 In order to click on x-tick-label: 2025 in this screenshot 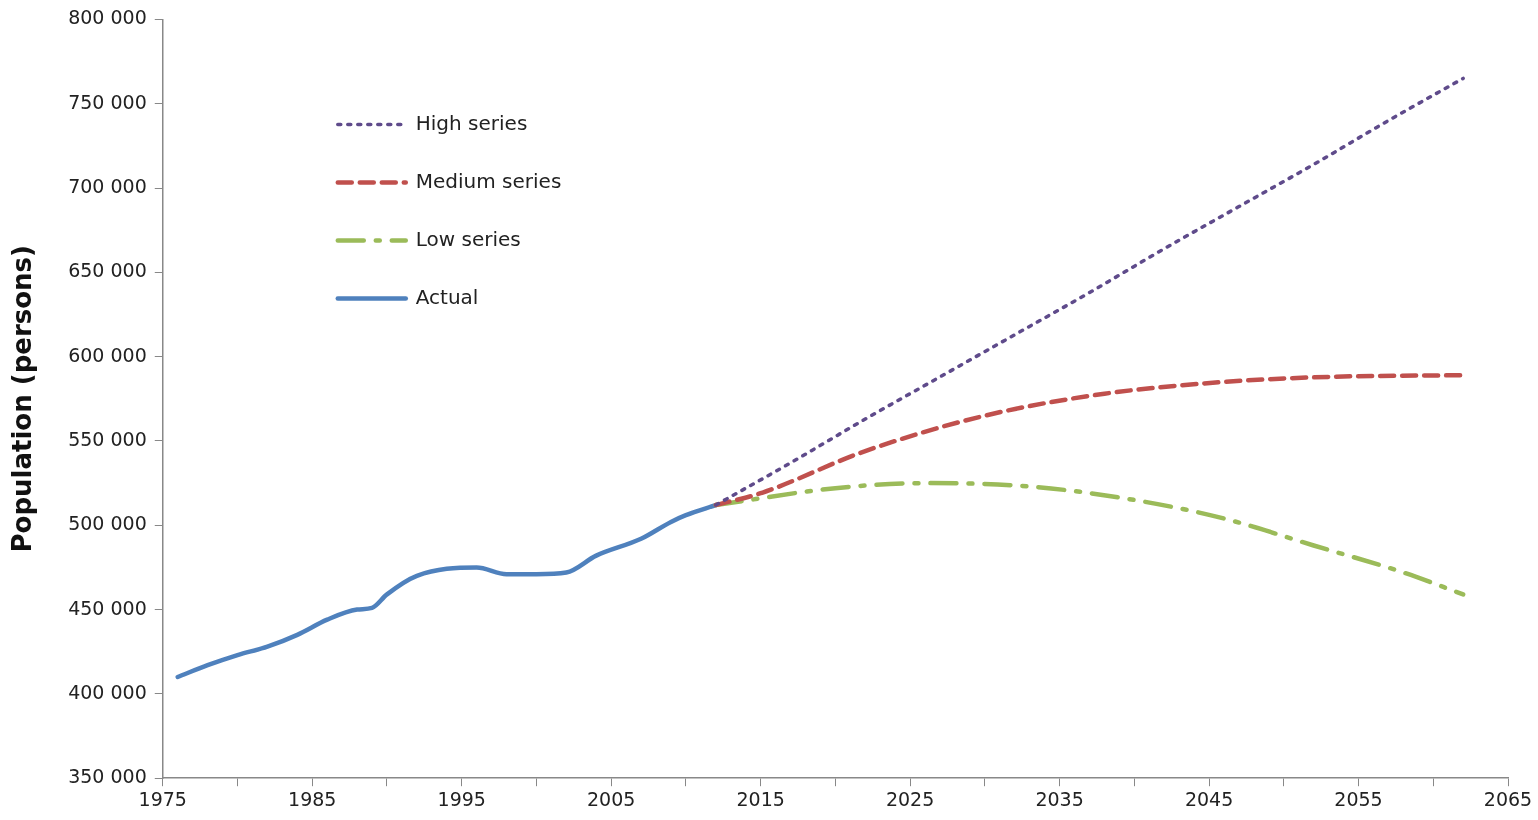, I will do `click(910, 798)`.